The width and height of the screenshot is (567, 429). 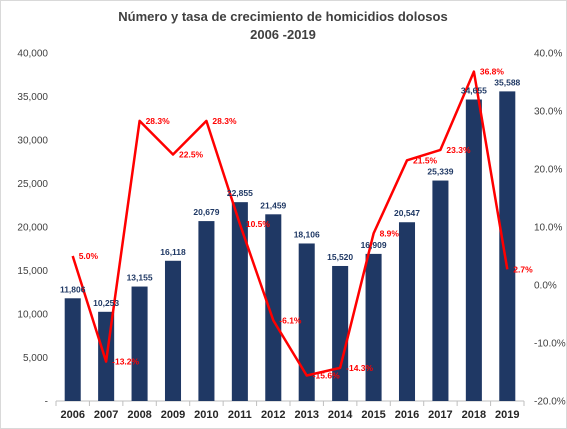 What do you see at coordinates (373, 415) in the screenshot?
I see `x-tick-label: 2015` at bounding box center [373, 415].